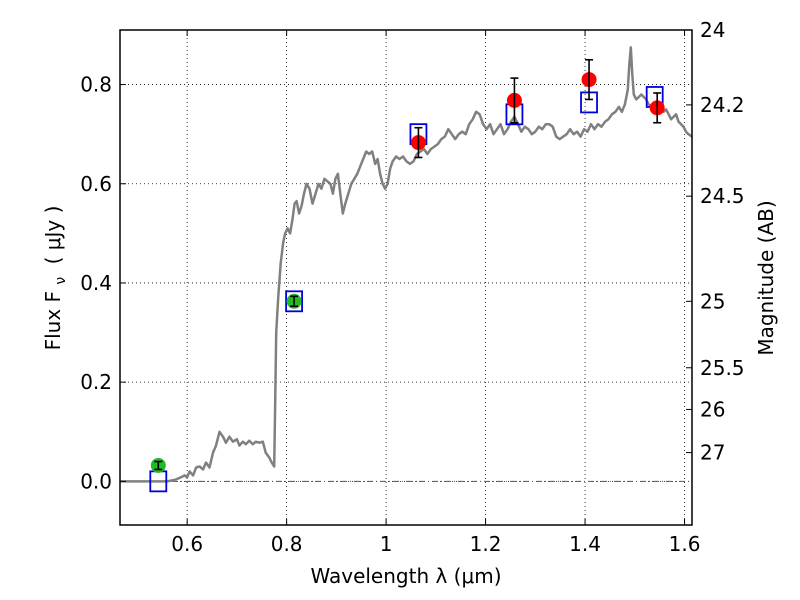 This screenshot has width=800, height=600. Describe the element at coordinates (712, 30) in the screenshot. I see `y2-tick-label: 24` at that location.